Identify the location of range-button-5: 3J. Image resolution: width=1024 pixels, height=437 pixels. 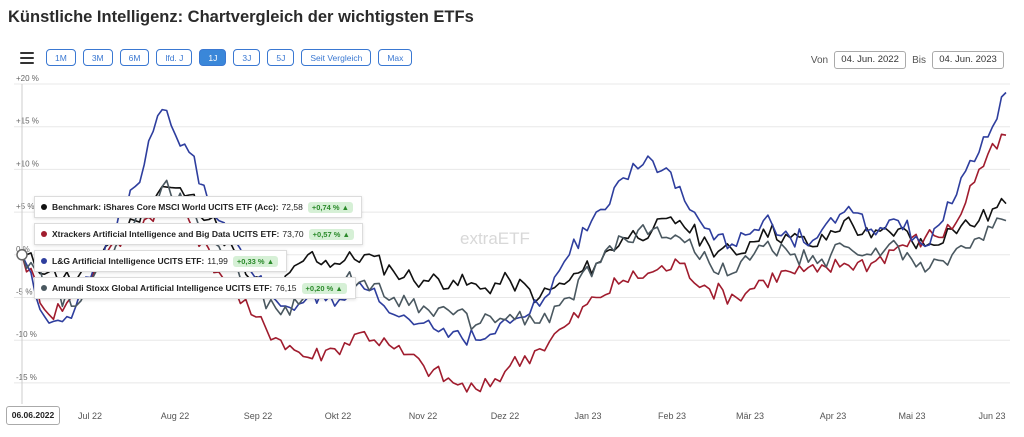
(247, 57).